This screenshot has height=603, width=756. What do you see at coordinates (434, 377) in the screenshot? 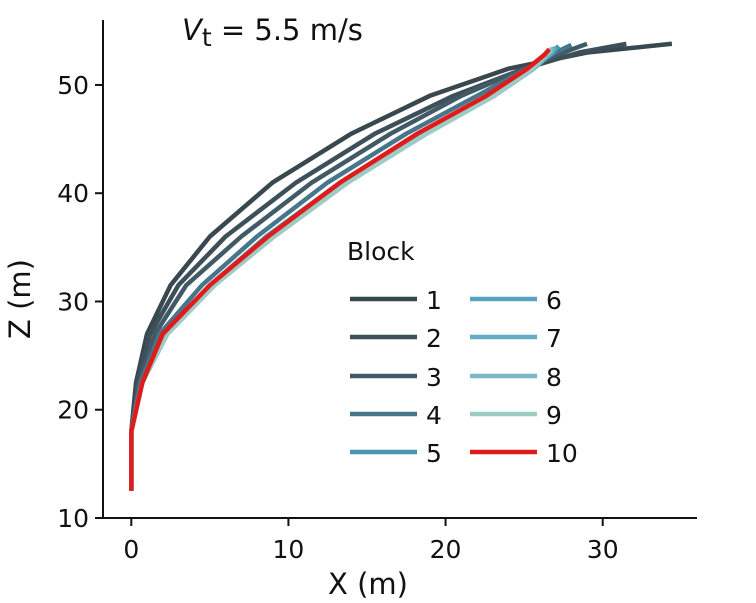
I see `legend-label-3: 3` at bounding box center [434, 377].